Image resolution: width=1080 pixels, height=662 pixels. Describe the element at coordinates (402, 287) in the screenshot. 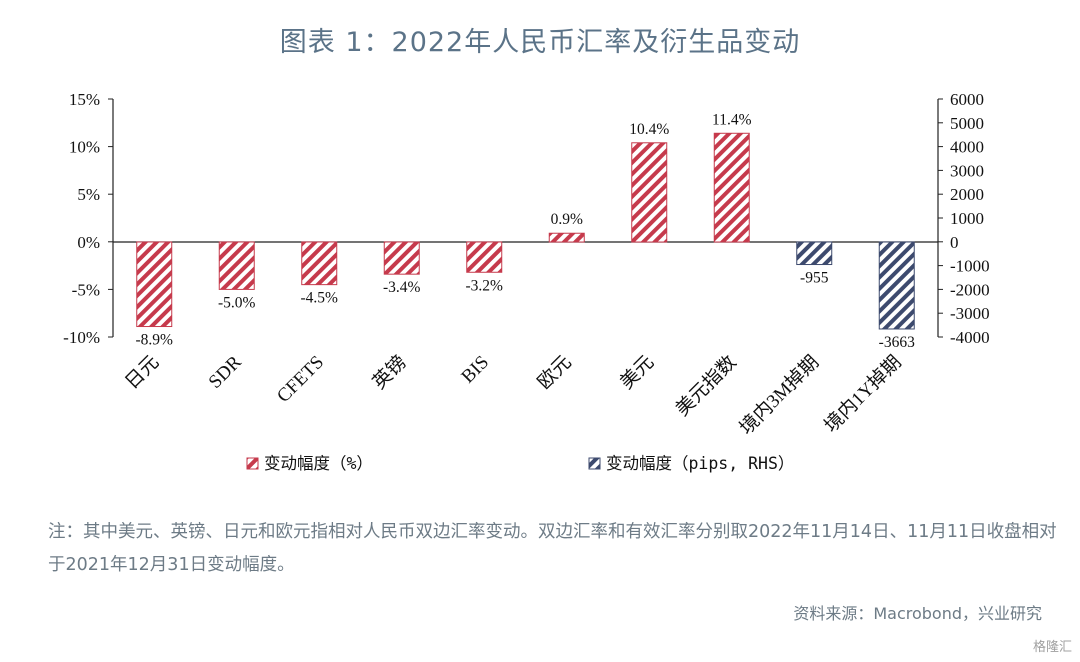

I see `data-label: -3.4%` at that location.